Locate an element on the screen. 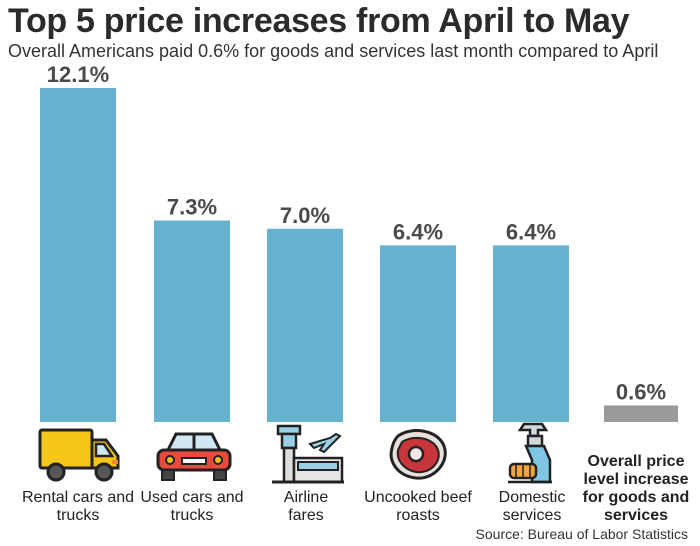  category-label: Domestic services is located at coordinates (532, 506).